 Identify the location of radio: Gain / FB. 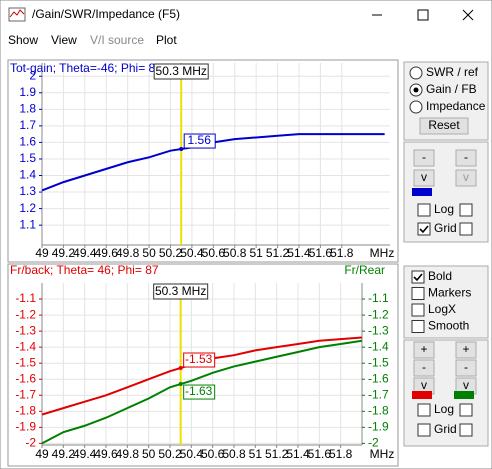
(443, 89).